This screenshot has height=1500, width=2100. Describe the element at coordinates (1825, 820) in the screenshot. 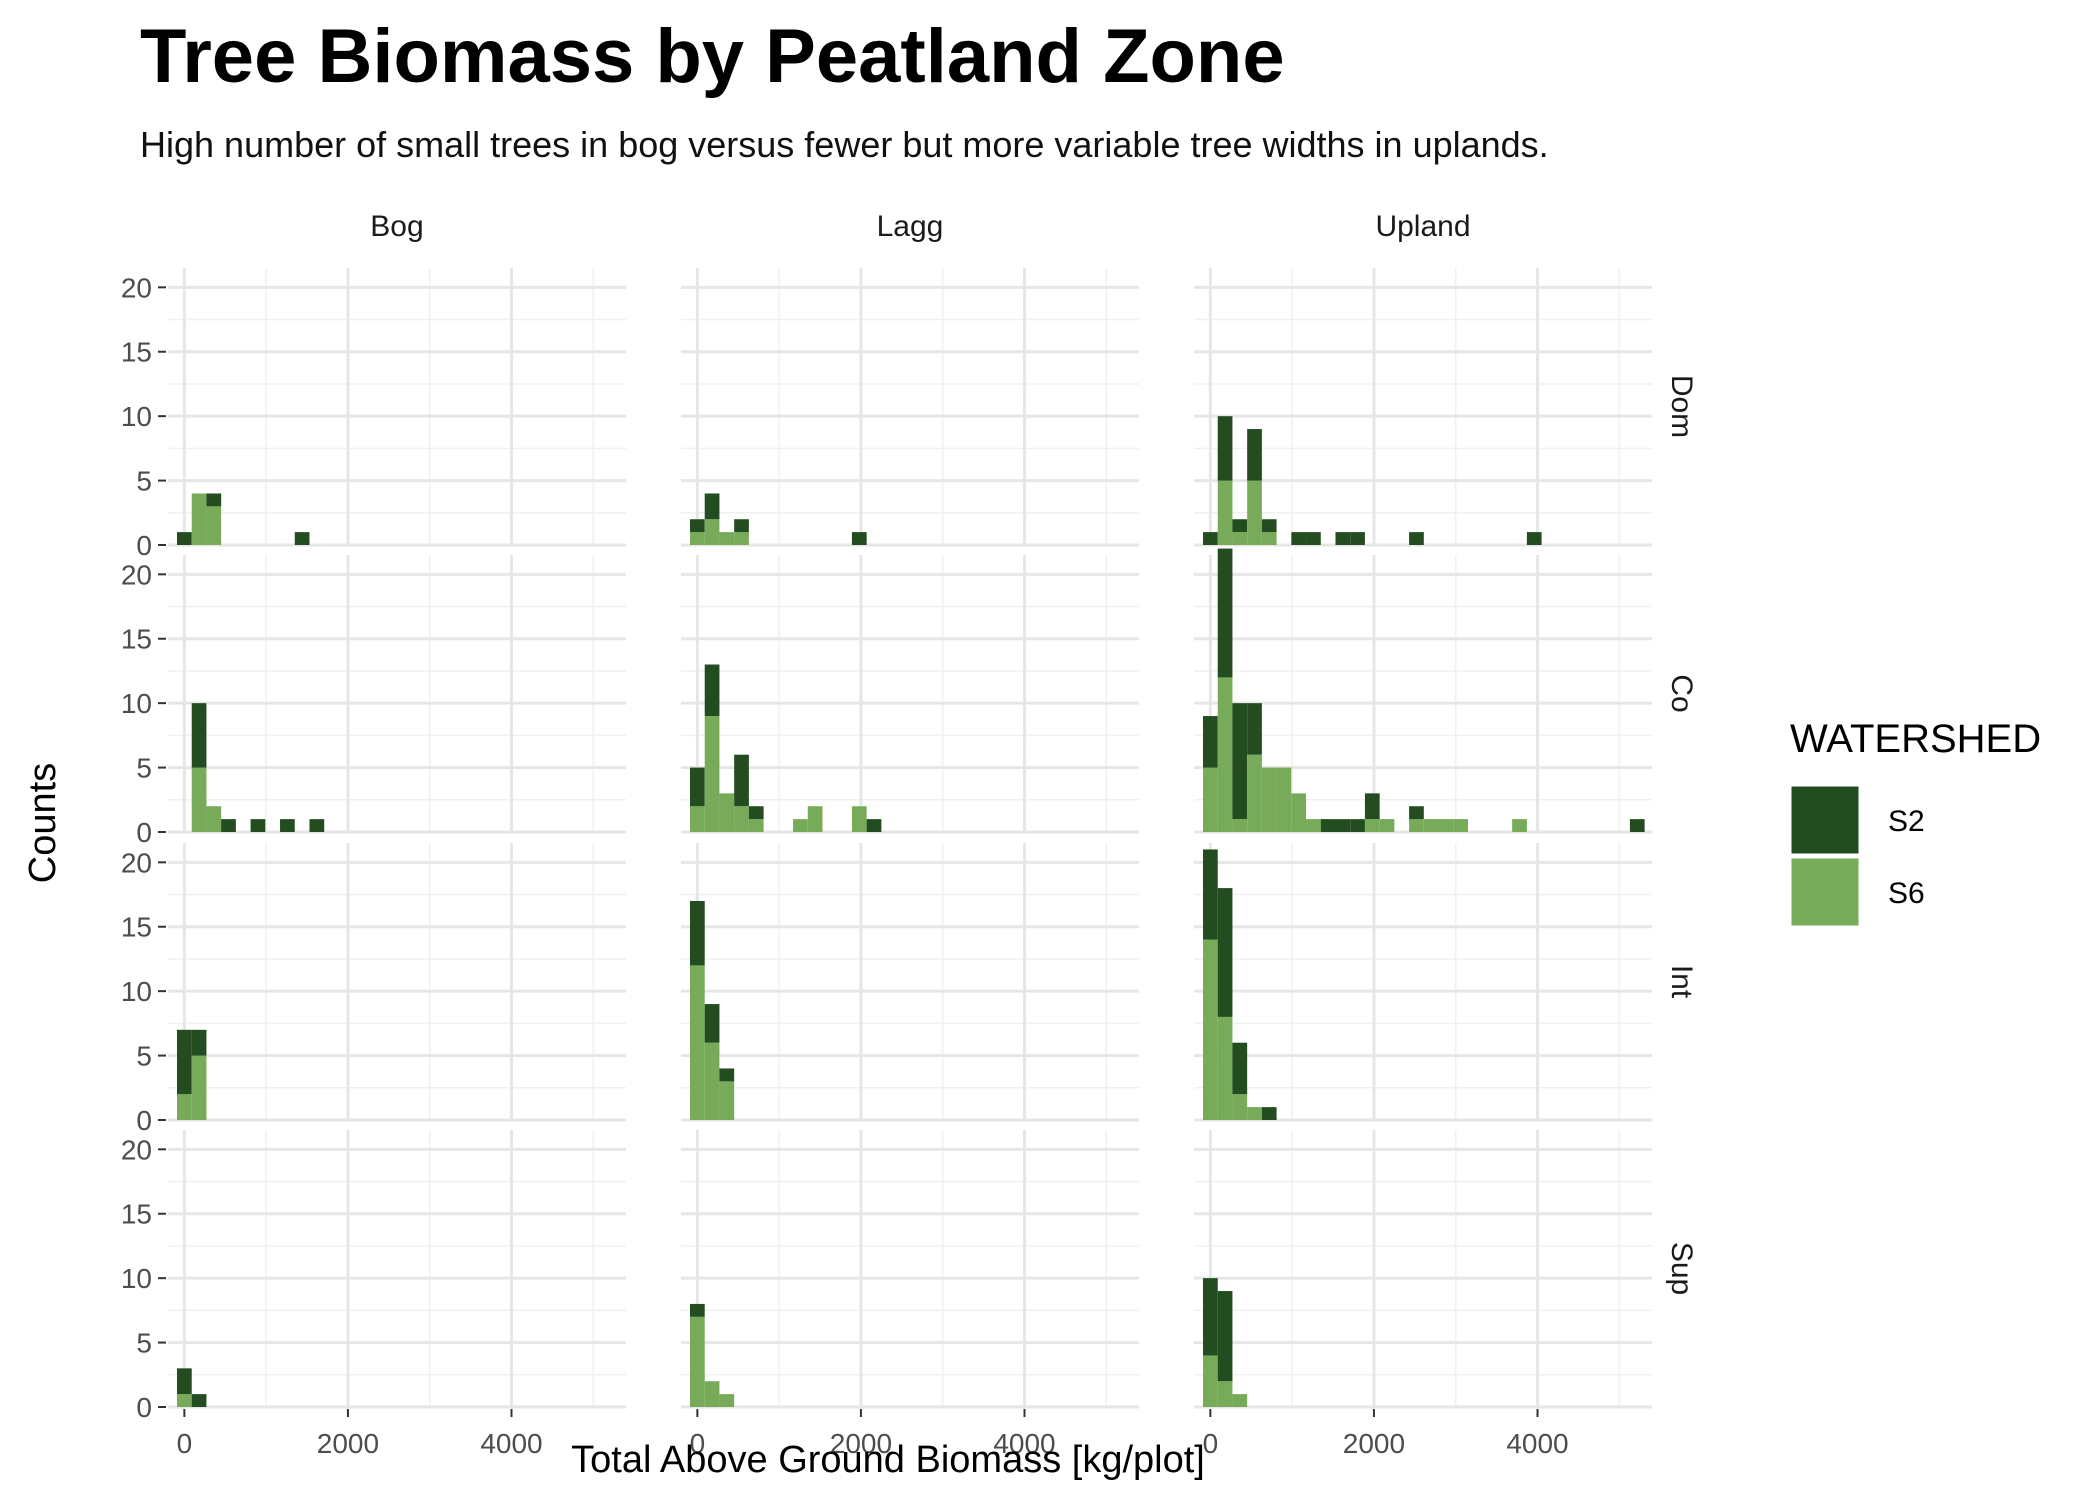

I see `legend-key-s2` at that location.